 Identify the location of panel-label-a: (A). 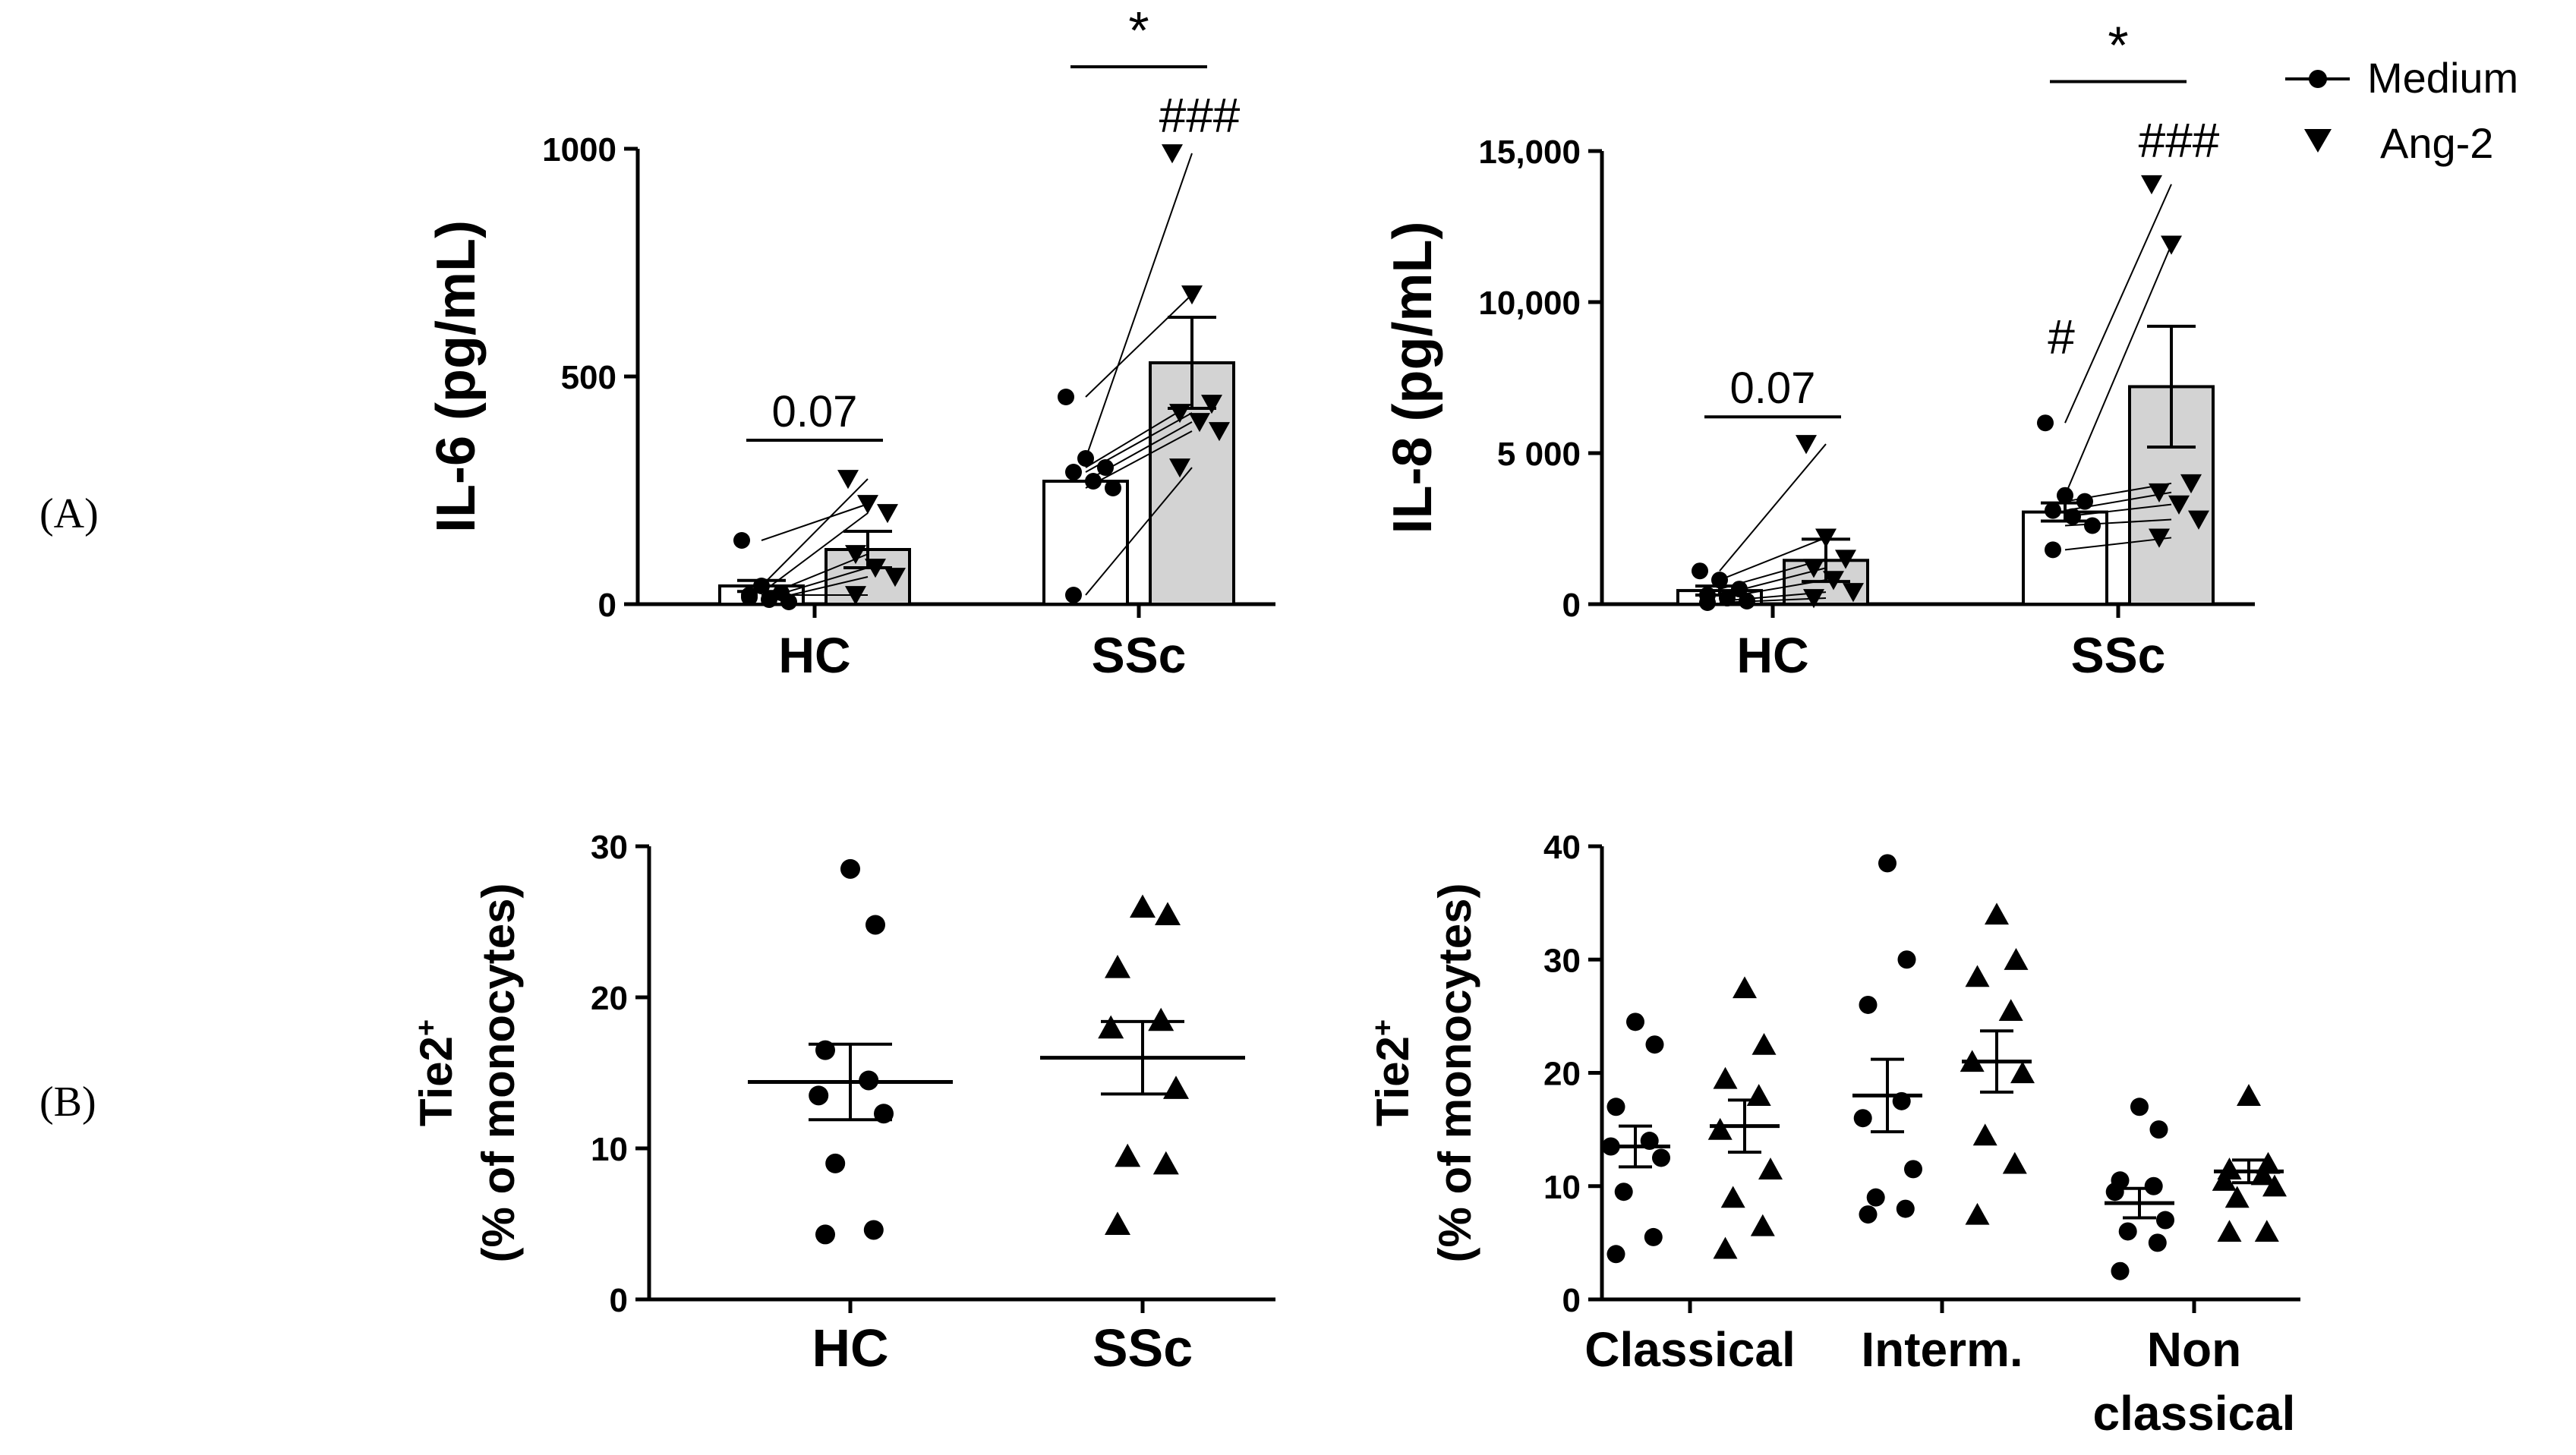
(69, 513).